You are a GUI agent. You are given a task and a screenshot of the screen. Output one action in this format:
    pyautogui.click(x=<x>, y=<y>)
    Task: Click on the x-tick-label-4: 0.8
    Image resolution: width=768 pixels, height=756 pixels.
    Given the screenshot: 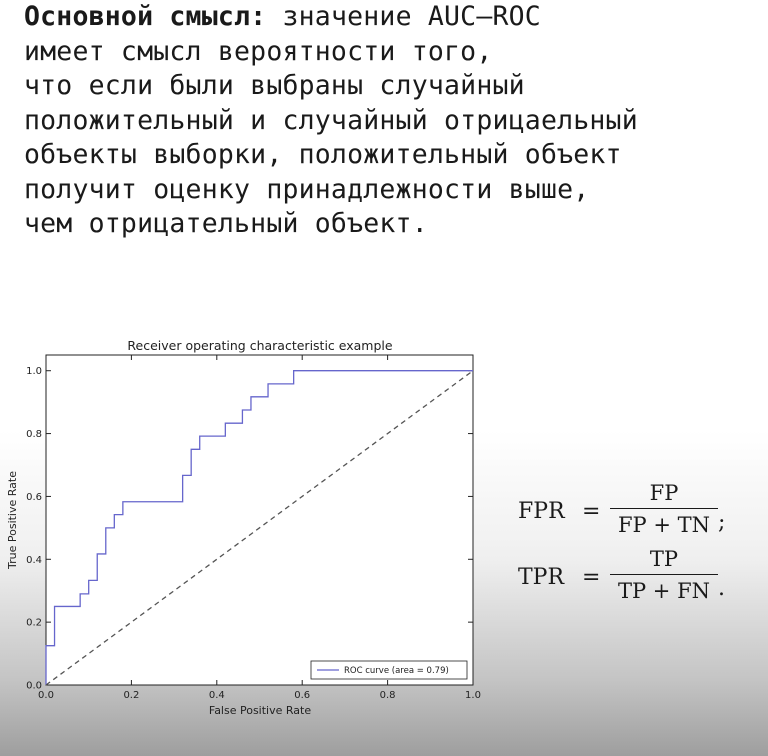 What is the action you would take?
    pyautogui.click(x=388, y=695)
    